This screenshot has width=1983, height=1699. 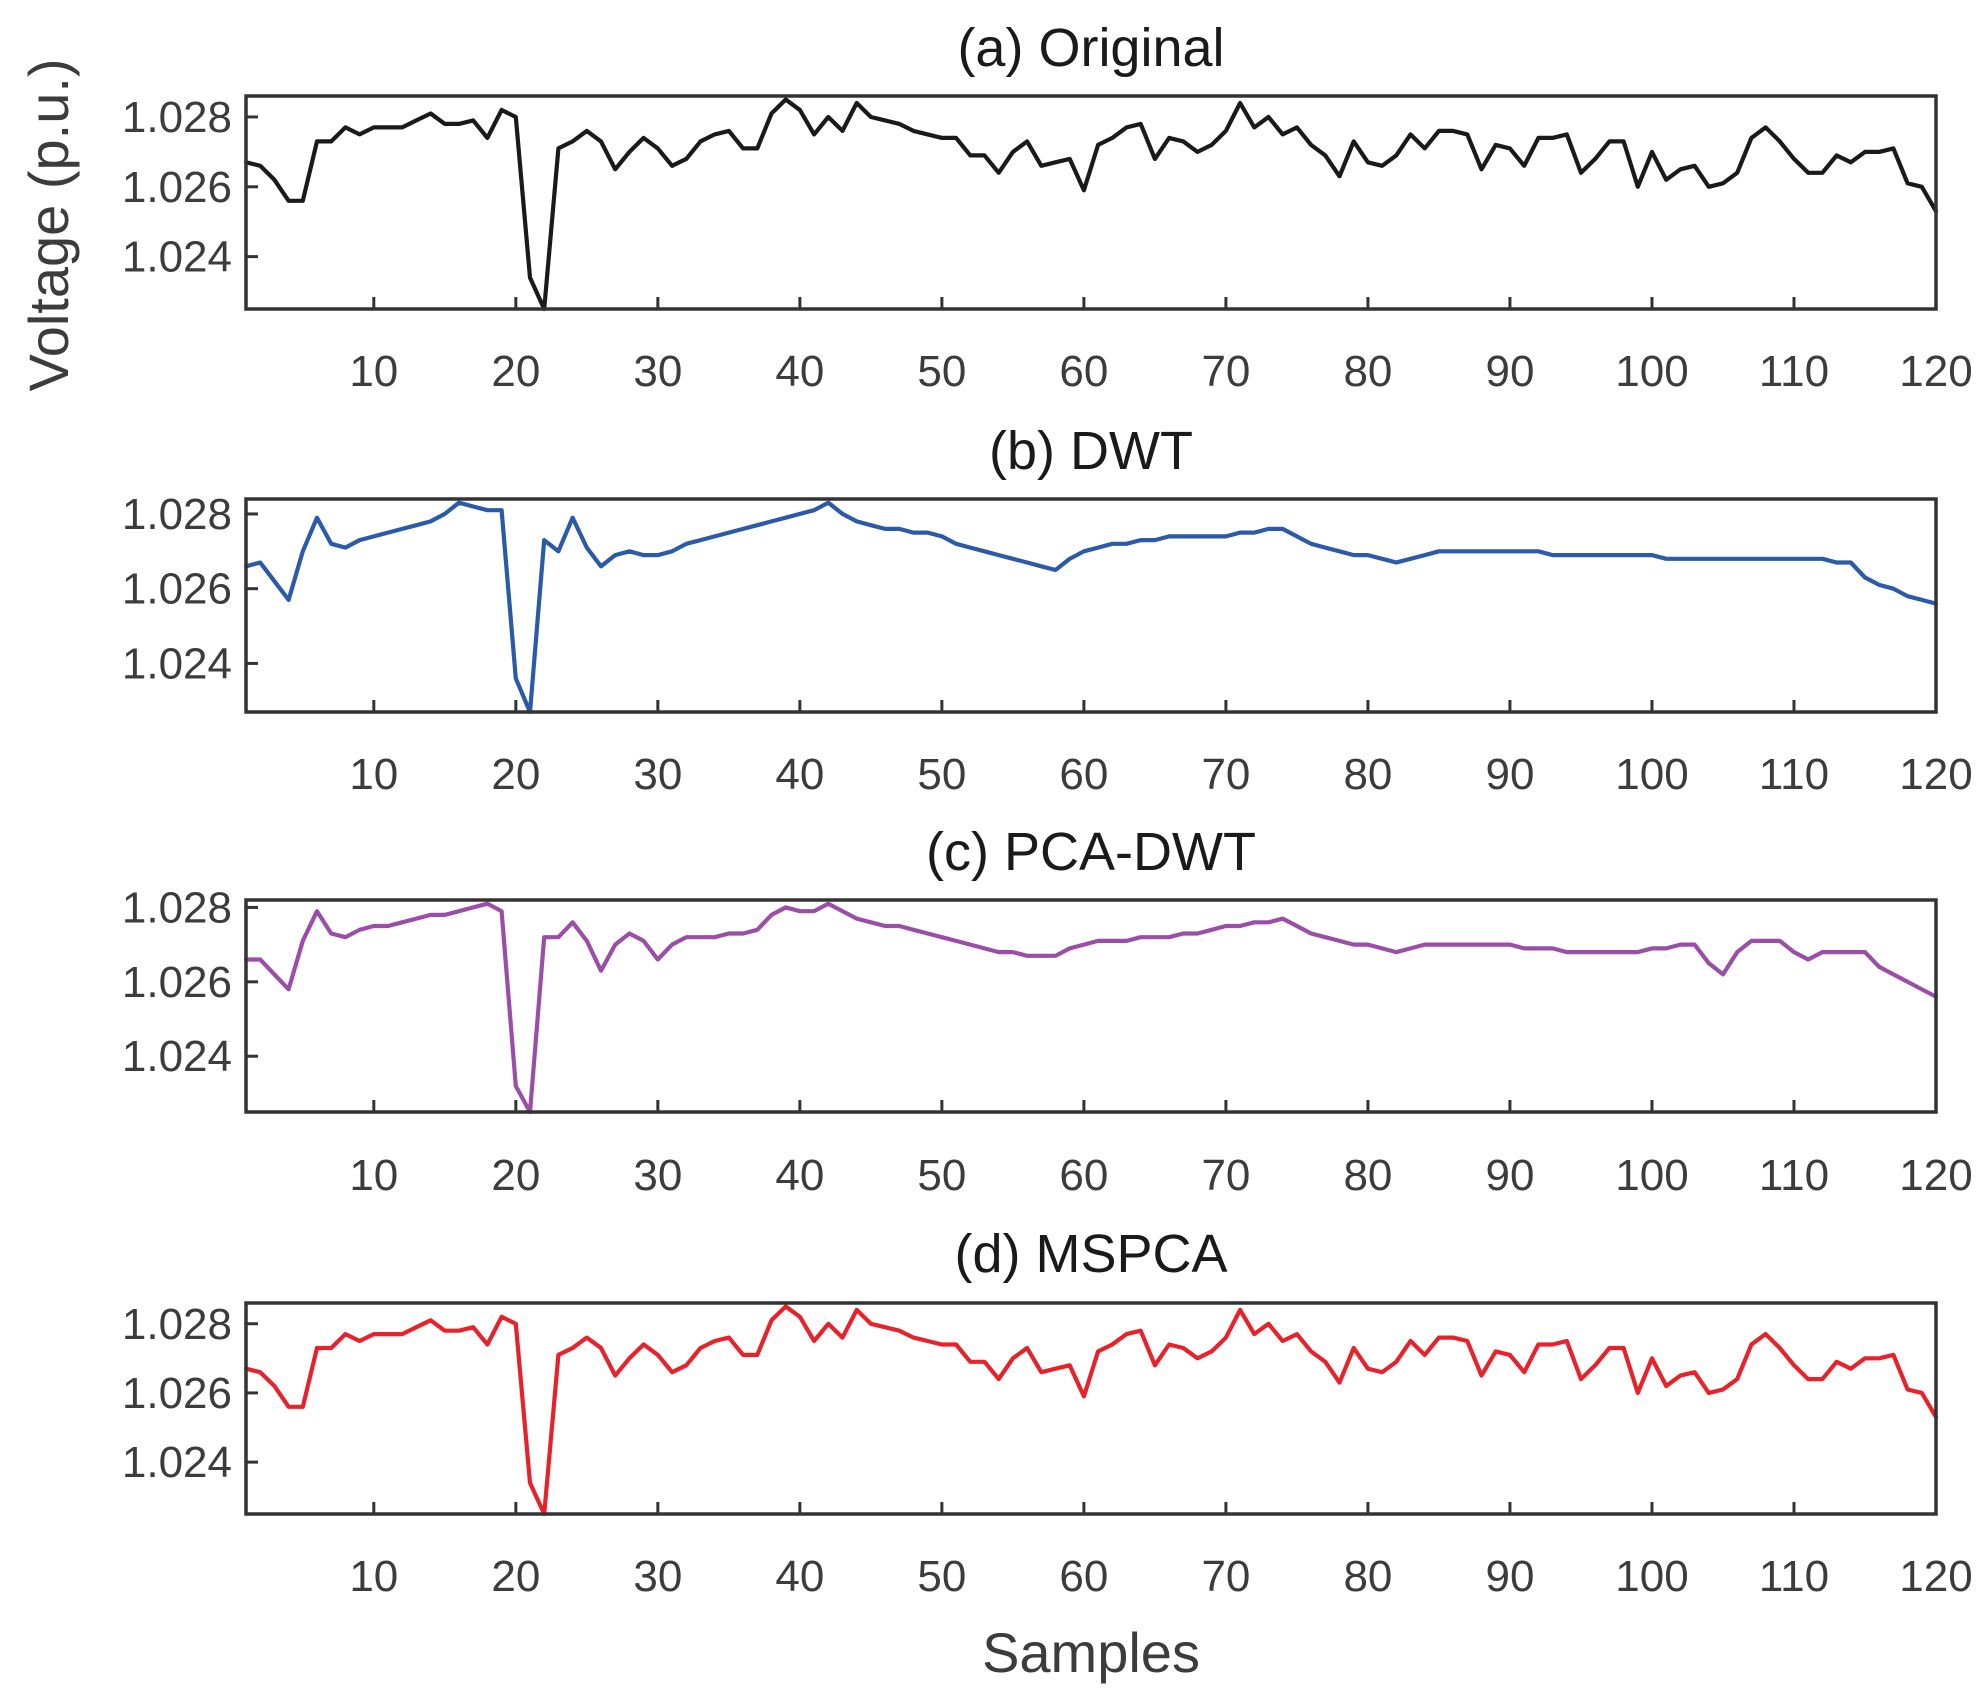 What do you see at coordinates (1090, 48) in the screenshot?
I see `panel-title-1: (a) Original` at bounding box center [1090, 48].